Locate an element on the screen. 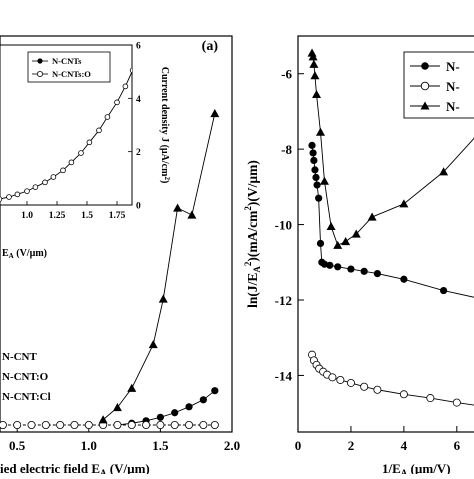 The image size is (474, 479). left-legend-label-1: N-CNT is located at coordinates (19, 357).